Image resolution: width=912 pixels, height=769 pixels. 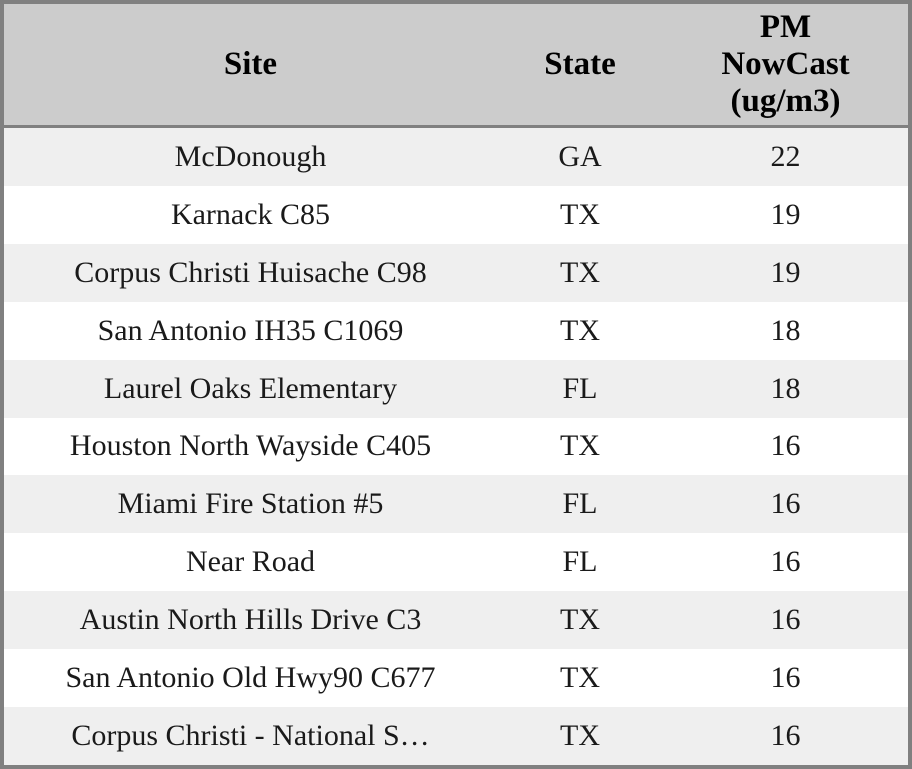 What do you see at coordinates (250, 214) in the screenshot?
I see `cell-site: Karnack C85` at bounding box center [250, 214].